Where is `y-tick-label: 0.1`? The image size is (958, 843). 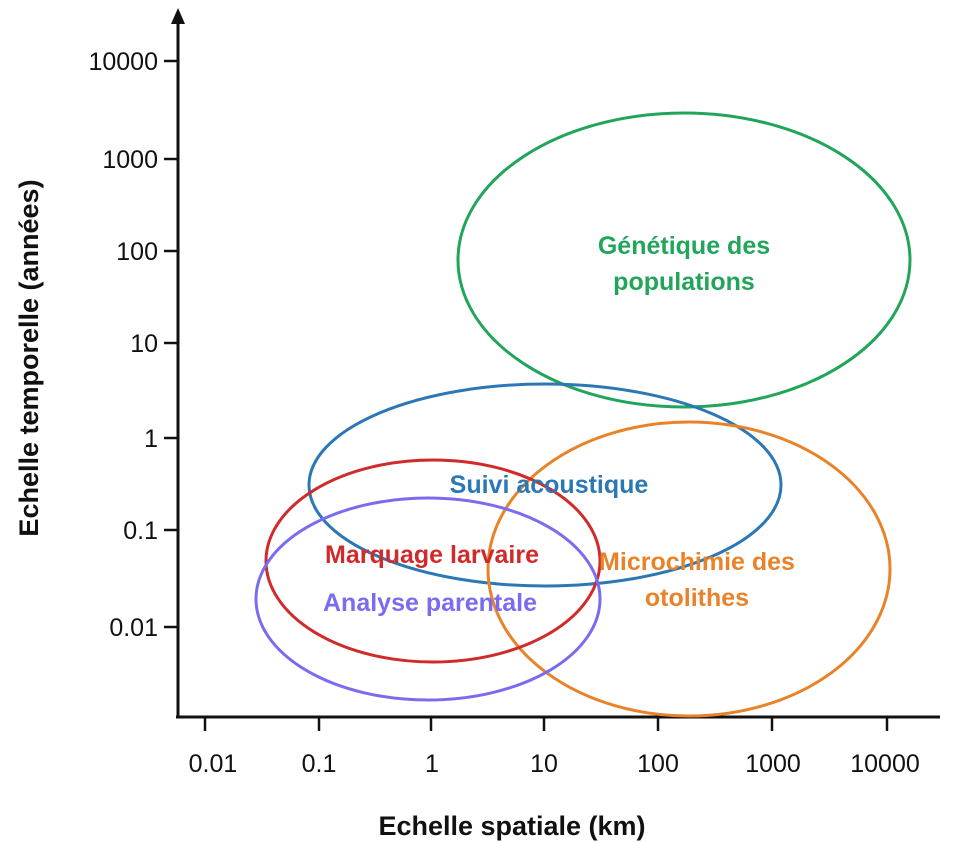
y-tick-label: 0.1 is located at coordinates (140, 531).